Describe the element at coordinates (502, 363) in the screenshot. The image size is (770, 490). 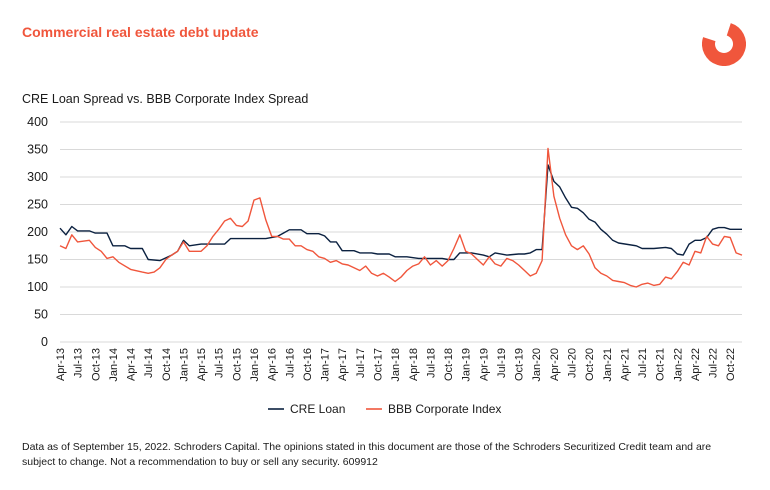
I see `x-tick-label: Jul-19` at that location.